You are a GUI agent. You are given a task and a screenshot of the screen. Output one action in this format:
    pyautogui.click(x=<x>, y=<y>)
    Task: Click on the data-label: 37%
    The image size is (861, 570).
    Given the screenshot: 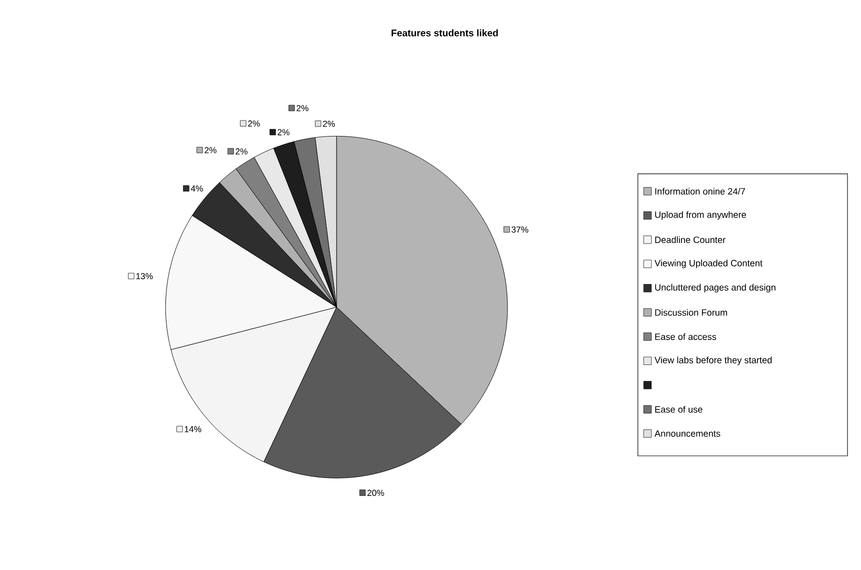 What is the action you would take?
    pyautogui.click(x=520, y=229)
    